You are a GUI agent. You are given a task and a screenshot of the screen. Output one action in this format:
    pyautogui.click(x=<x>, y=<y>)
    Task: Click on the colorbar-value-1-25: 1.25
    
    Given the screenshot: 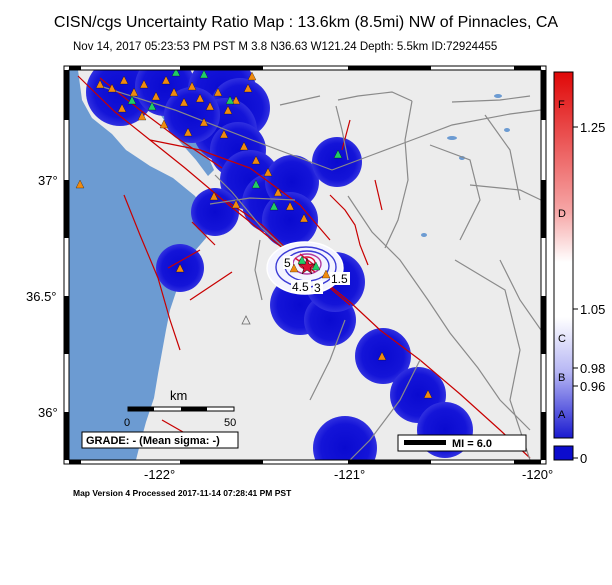 What is the action you would take?
    pyautogui.click(x=592, y=127)
    